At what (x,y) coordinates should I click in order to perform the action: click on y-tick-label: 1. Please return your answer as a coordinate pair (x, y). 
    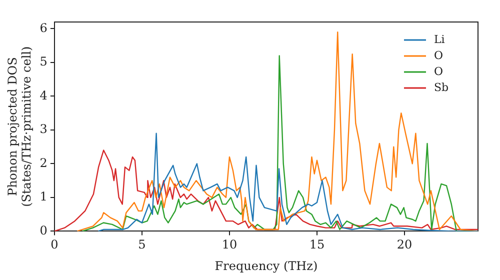
    Looking at the image, I should click on (44, 197).